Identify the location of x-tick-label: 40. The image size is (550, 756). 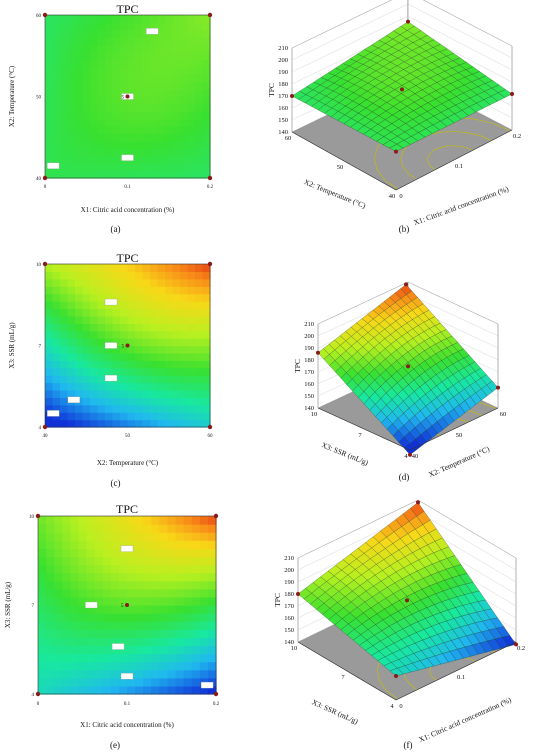
(46, 436).